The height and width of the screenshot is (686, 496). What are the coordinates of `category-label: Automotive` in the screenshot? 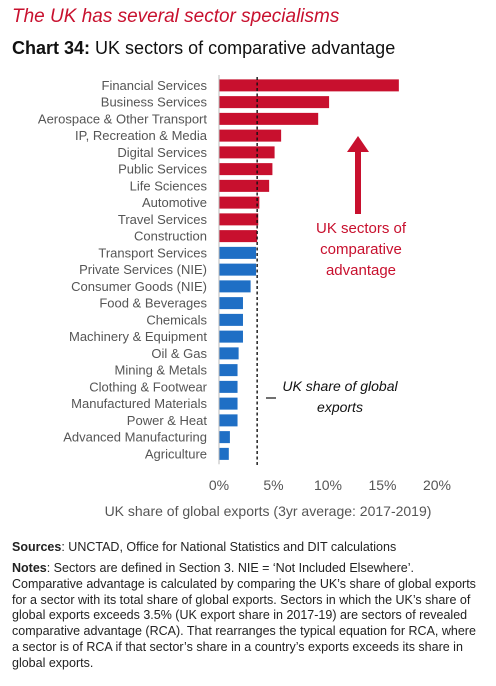 It's located at (174, 202).